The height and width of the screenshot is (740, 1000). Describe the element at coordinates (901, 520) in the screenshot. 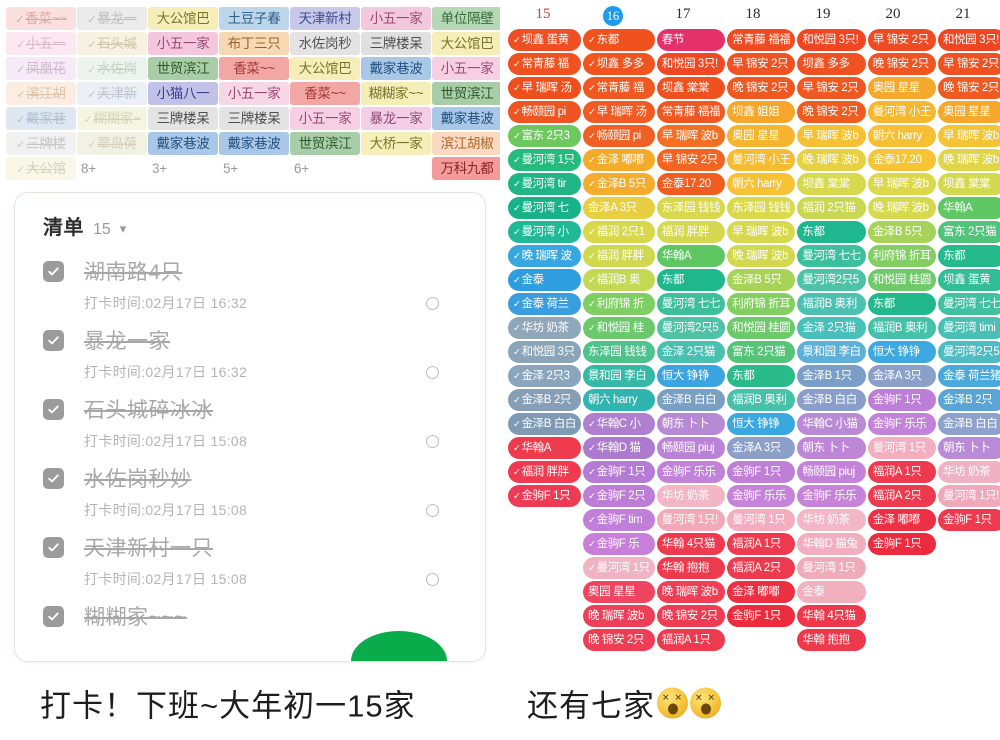

I see `calendar-event-chip: 金泽 嘟嘟` at that location.